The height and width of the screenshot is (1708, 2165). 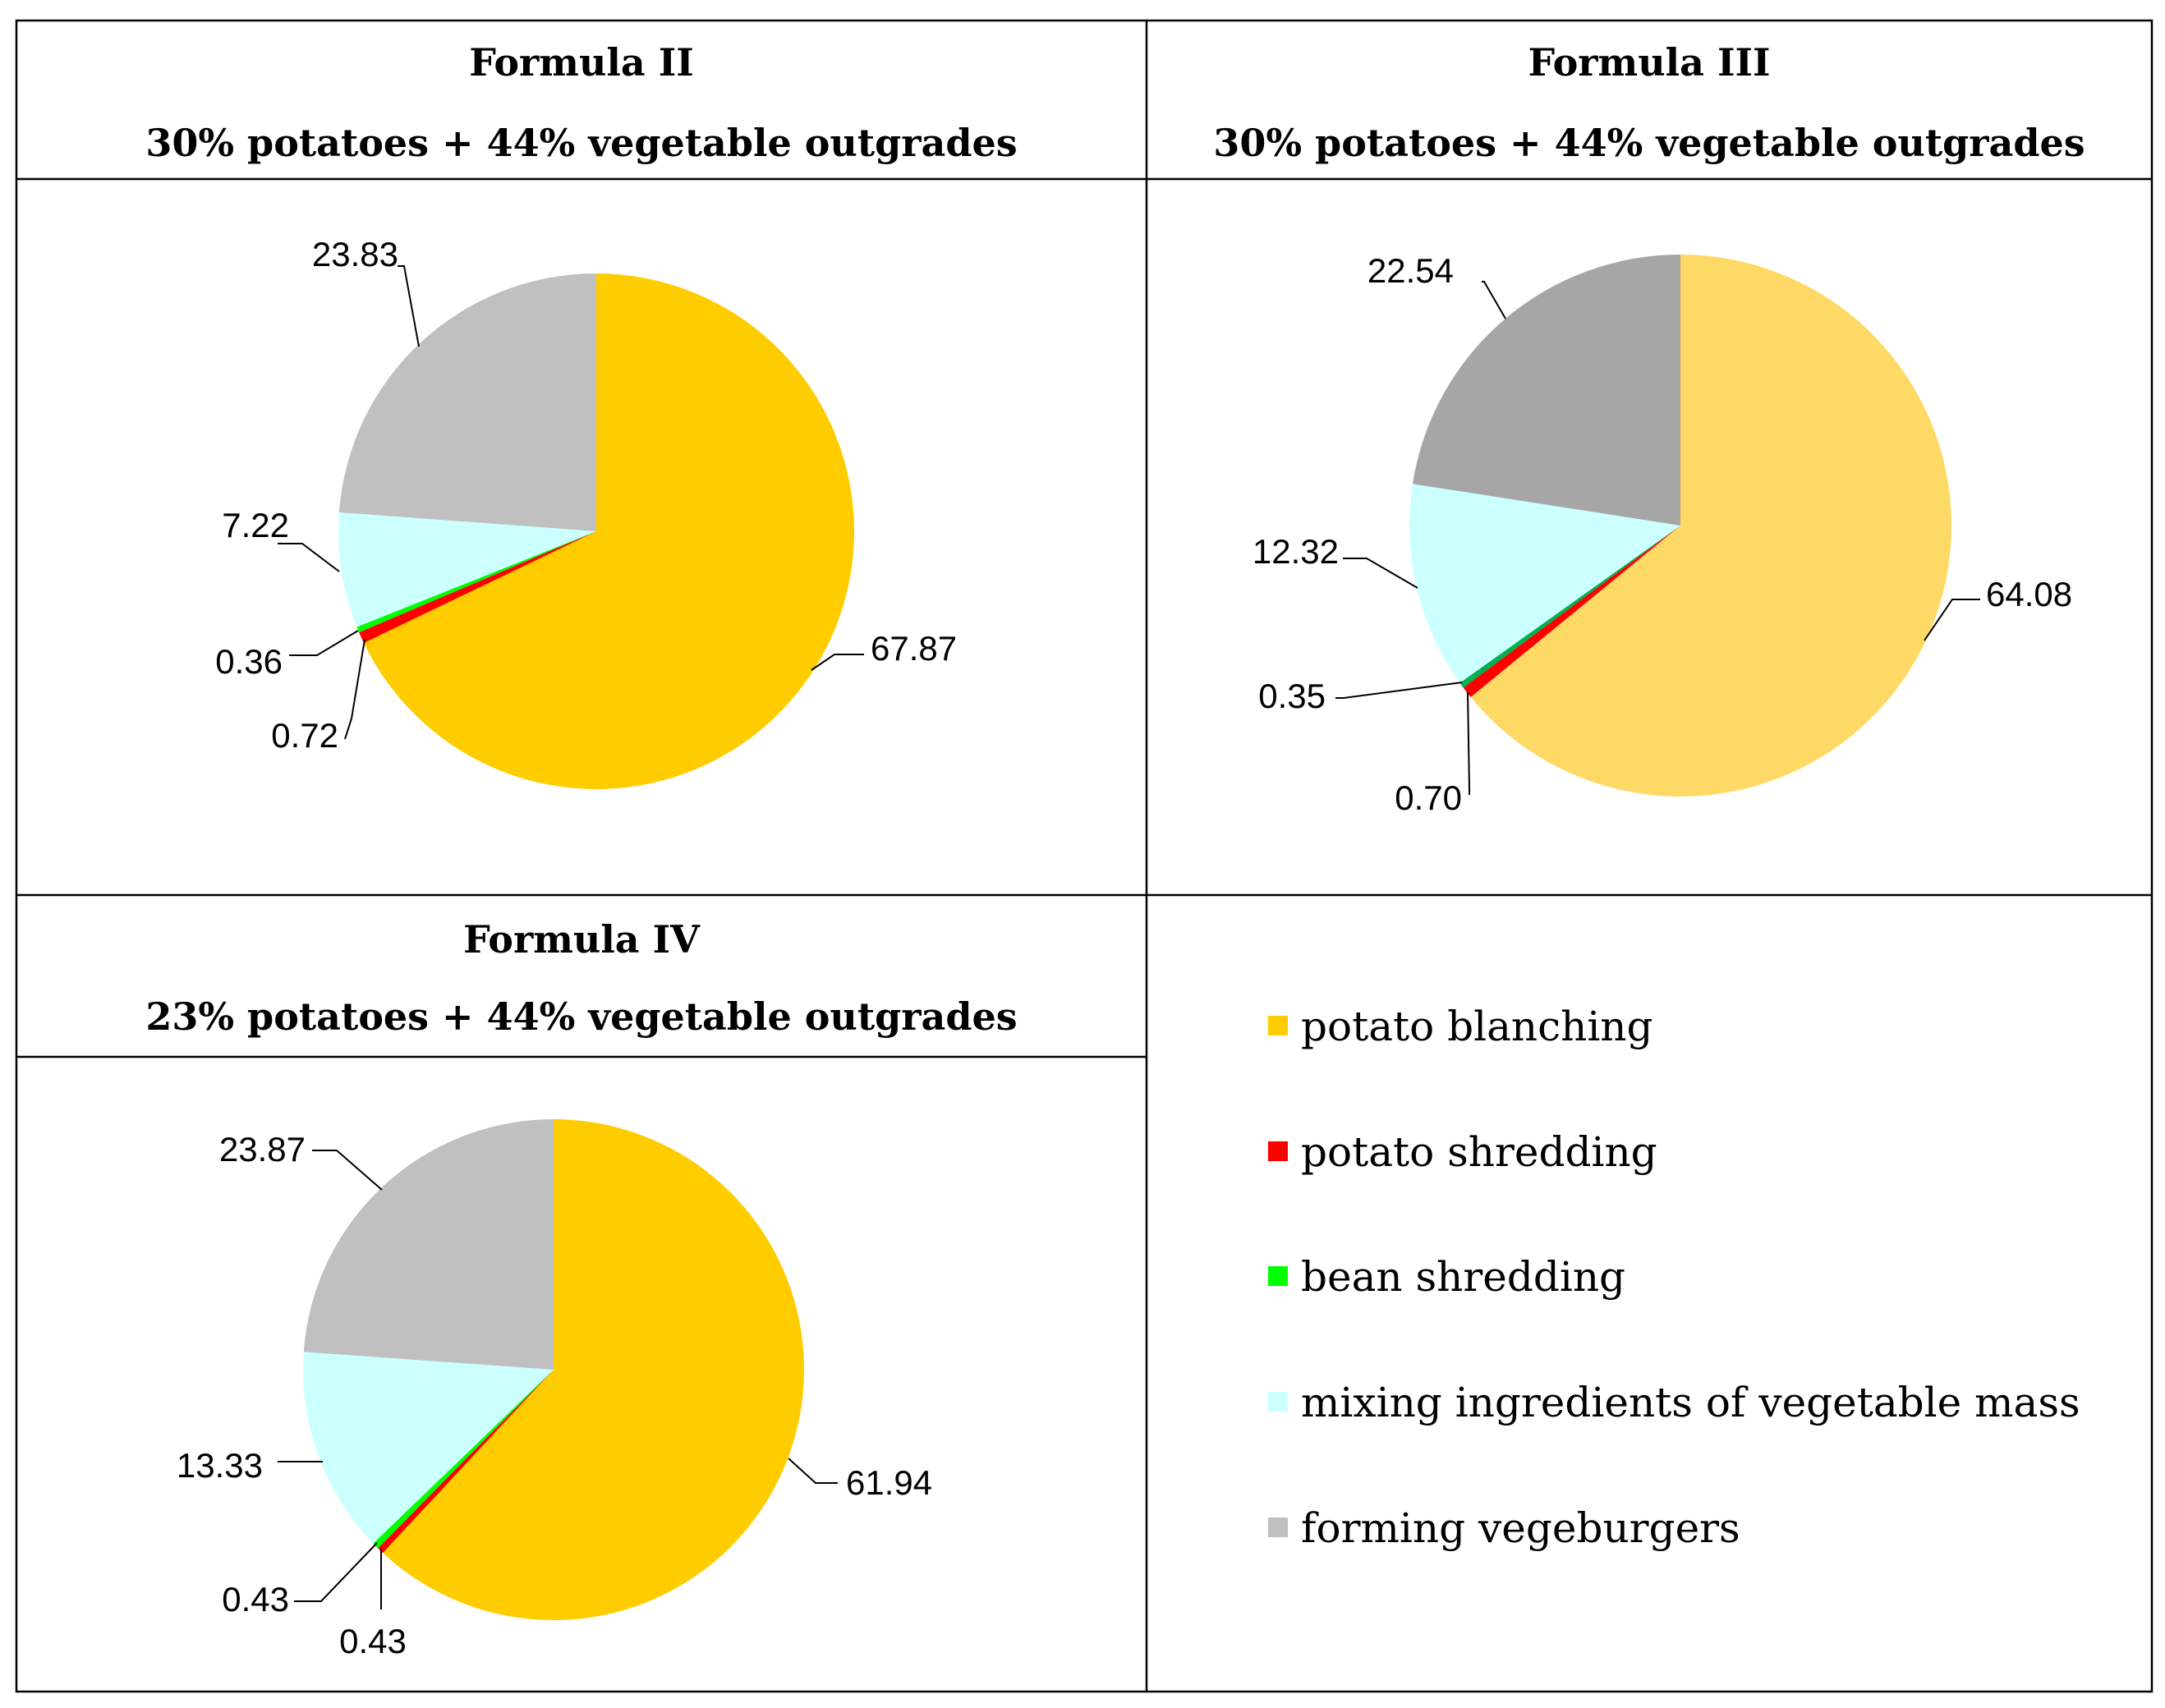 I want to click on panel-subtitle-formula-iv: 23% potatoes + 44% vegetable outgrades, so click(x=581, y=1016).